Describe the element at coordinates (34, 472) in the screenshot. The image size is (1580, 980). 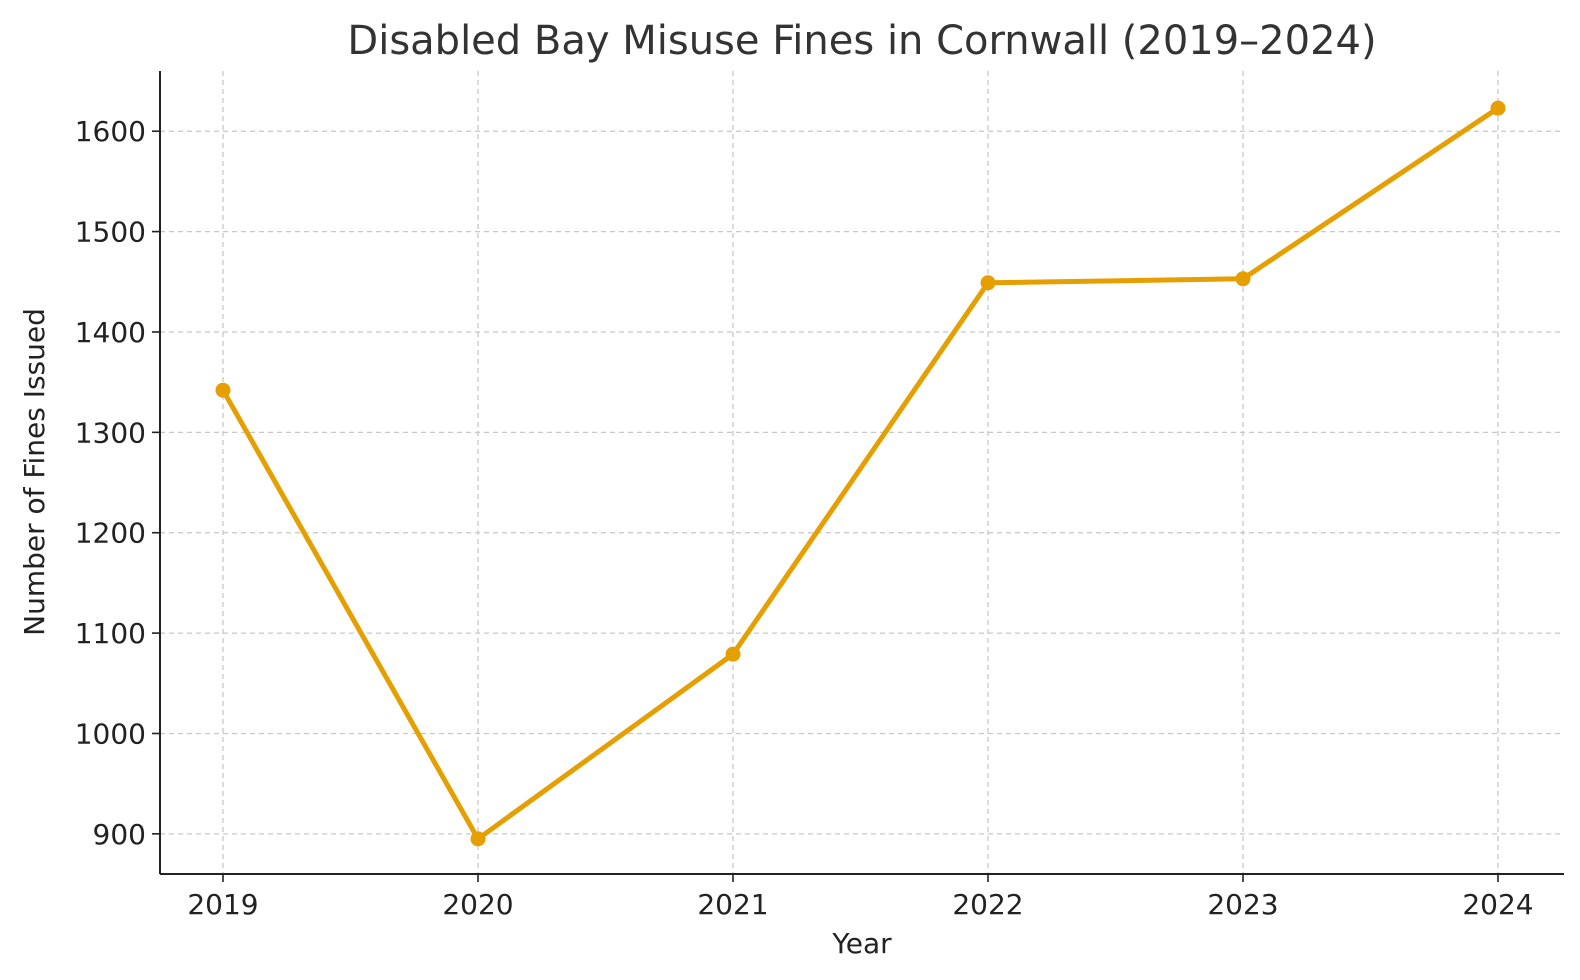
I see `y-axis-label: Number of Fines Issued` at that location.